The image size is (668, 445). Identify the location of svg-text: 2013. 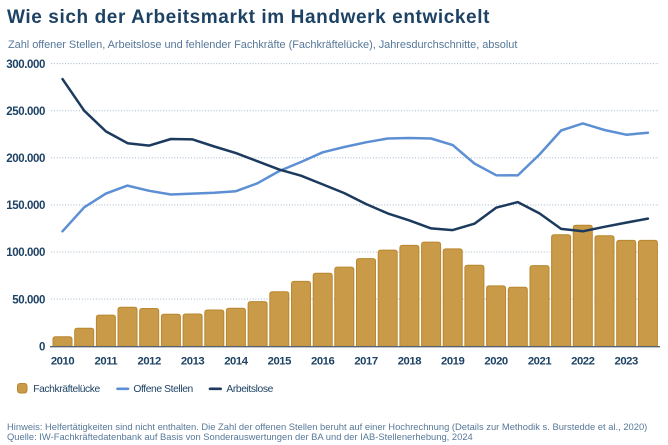
(192, 362).